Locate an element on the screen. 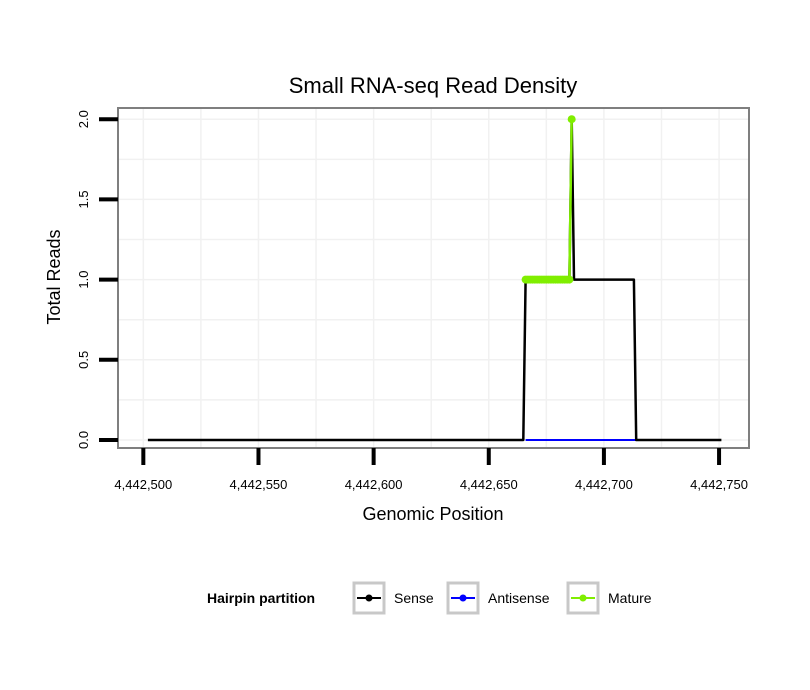 This screenshot has width=810, height=690. legend-dot-sense is located at coordinates (369, 598).